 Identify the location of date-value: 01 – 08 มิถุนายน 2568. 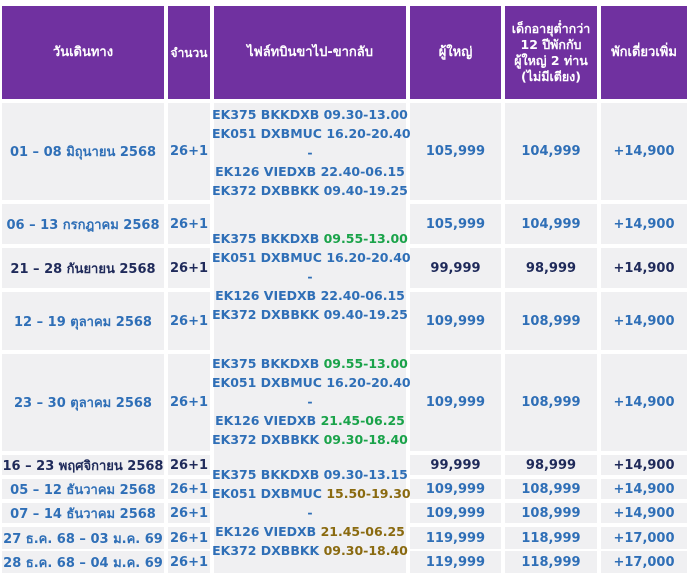
(83, 152).